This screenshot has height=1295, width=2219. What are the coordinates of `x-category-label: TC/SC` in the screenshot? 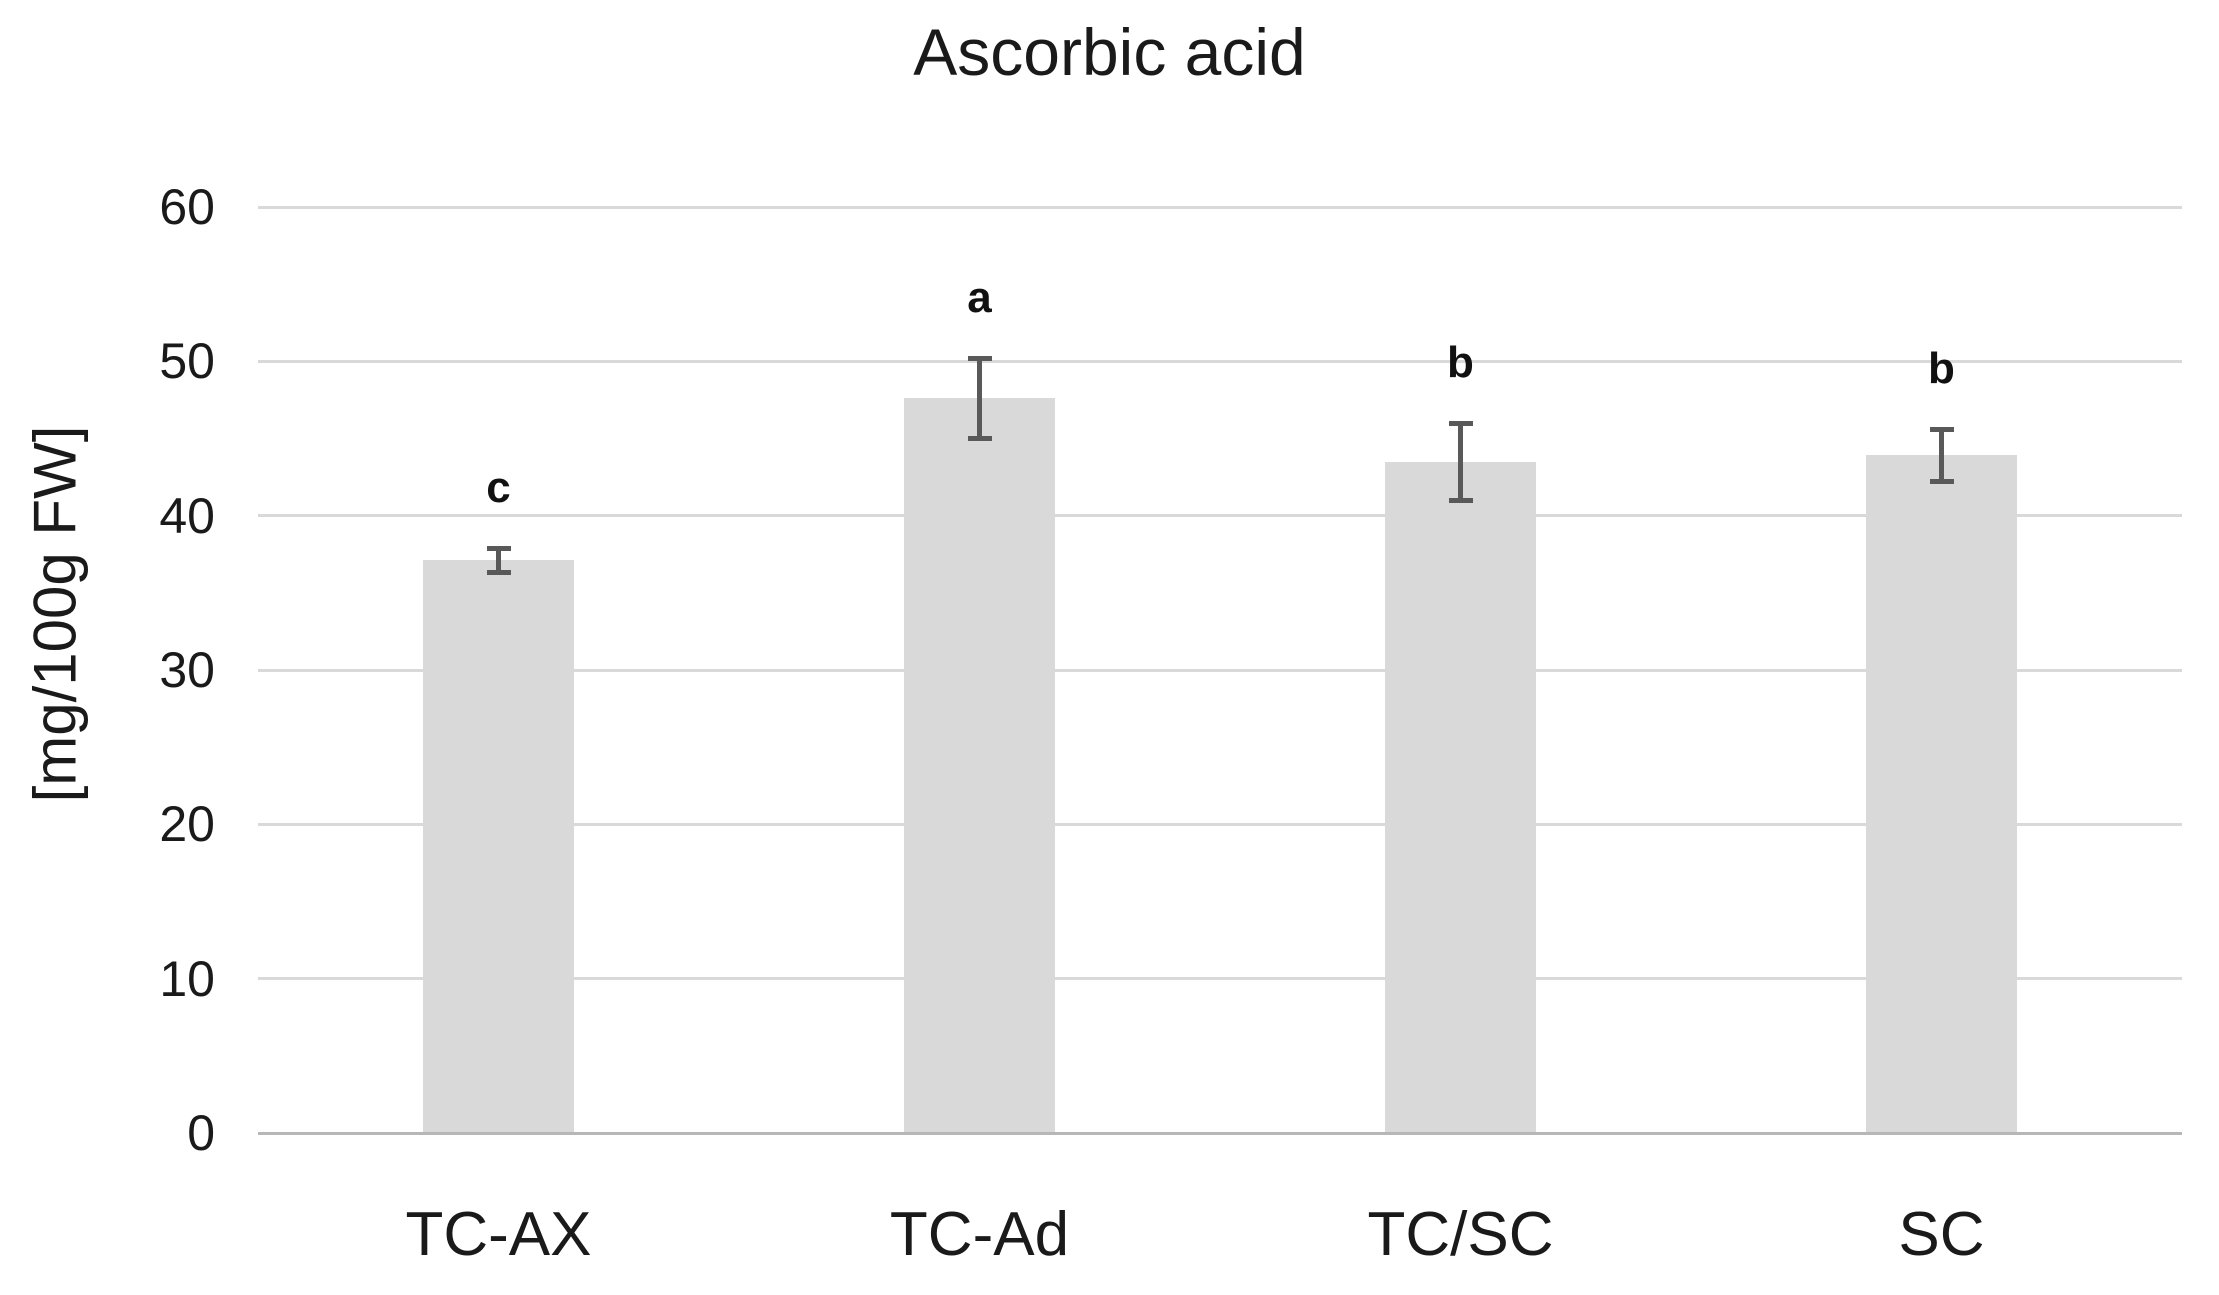 It's located at (1460, 1234).